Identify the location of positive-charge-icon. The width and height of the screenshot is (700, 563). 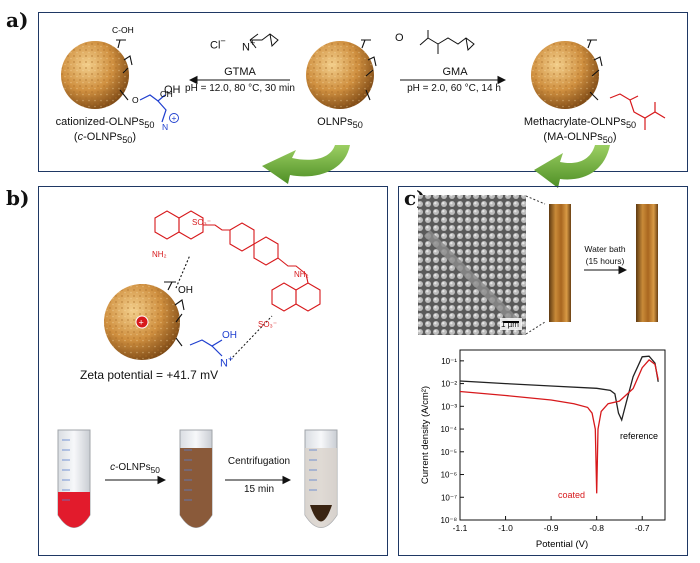
(142, 322).